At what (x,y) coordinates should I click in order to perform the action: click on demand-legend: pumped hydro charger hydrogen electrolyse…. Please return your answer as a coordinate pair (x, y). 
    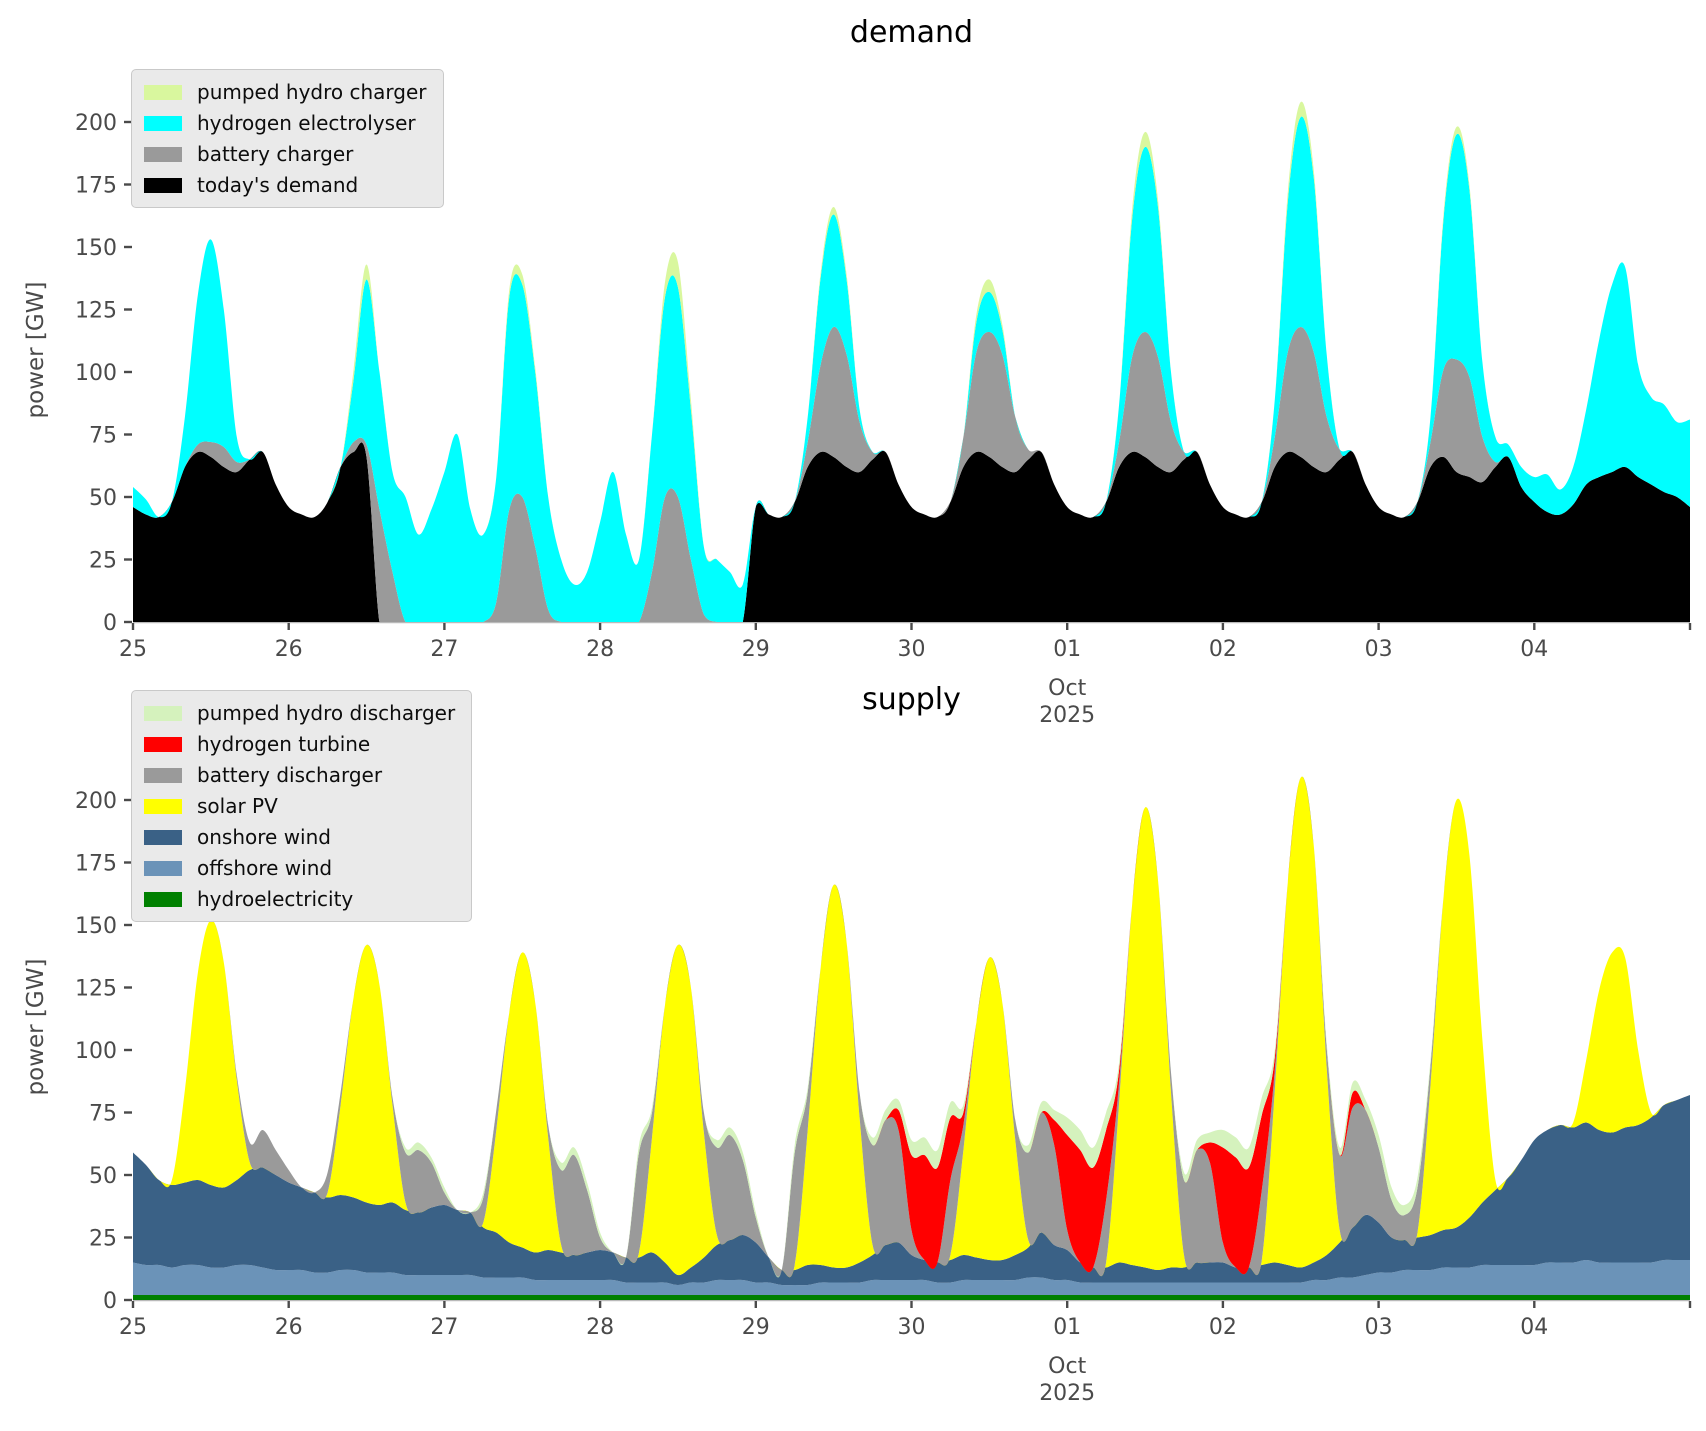
    Looking at the image, I should click on (287, 138).